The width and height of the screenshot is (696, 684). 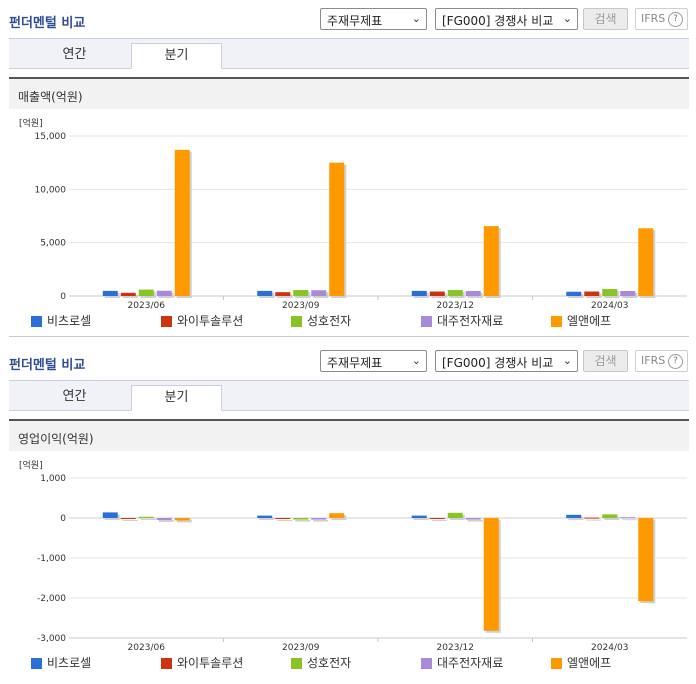 I want to click on chart-legend: 비츠로셀 와이투솔루션 성호전자 대주전자재료 엘앤에프, so click(x=349, y=321).